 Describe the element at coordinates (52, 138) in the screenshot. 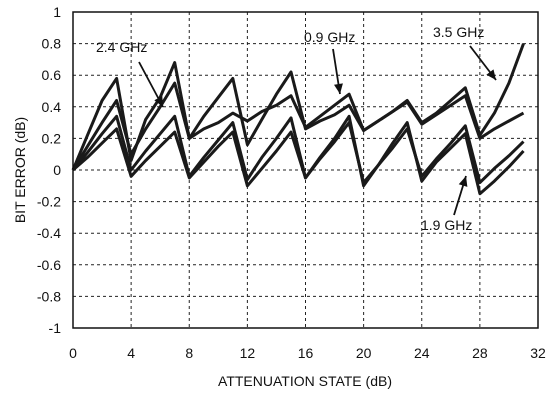

I see `y-tick-label: 0.2` at that location.